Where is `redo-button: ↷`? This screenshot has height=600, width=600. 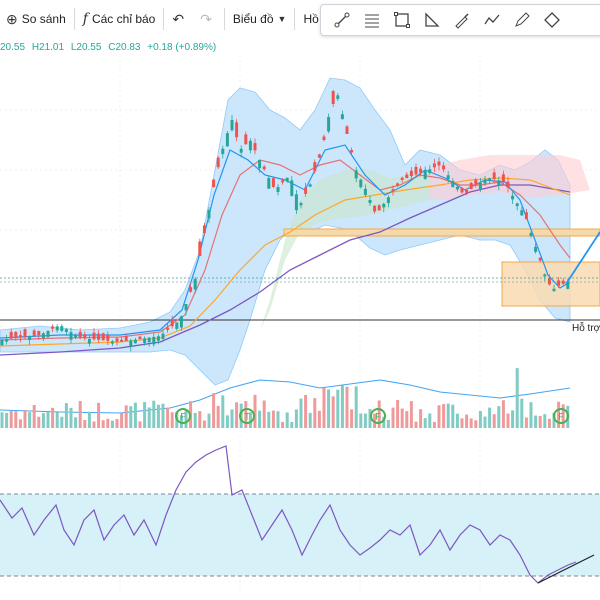 redo-button: ↷ is located at coordinates (208, 19).